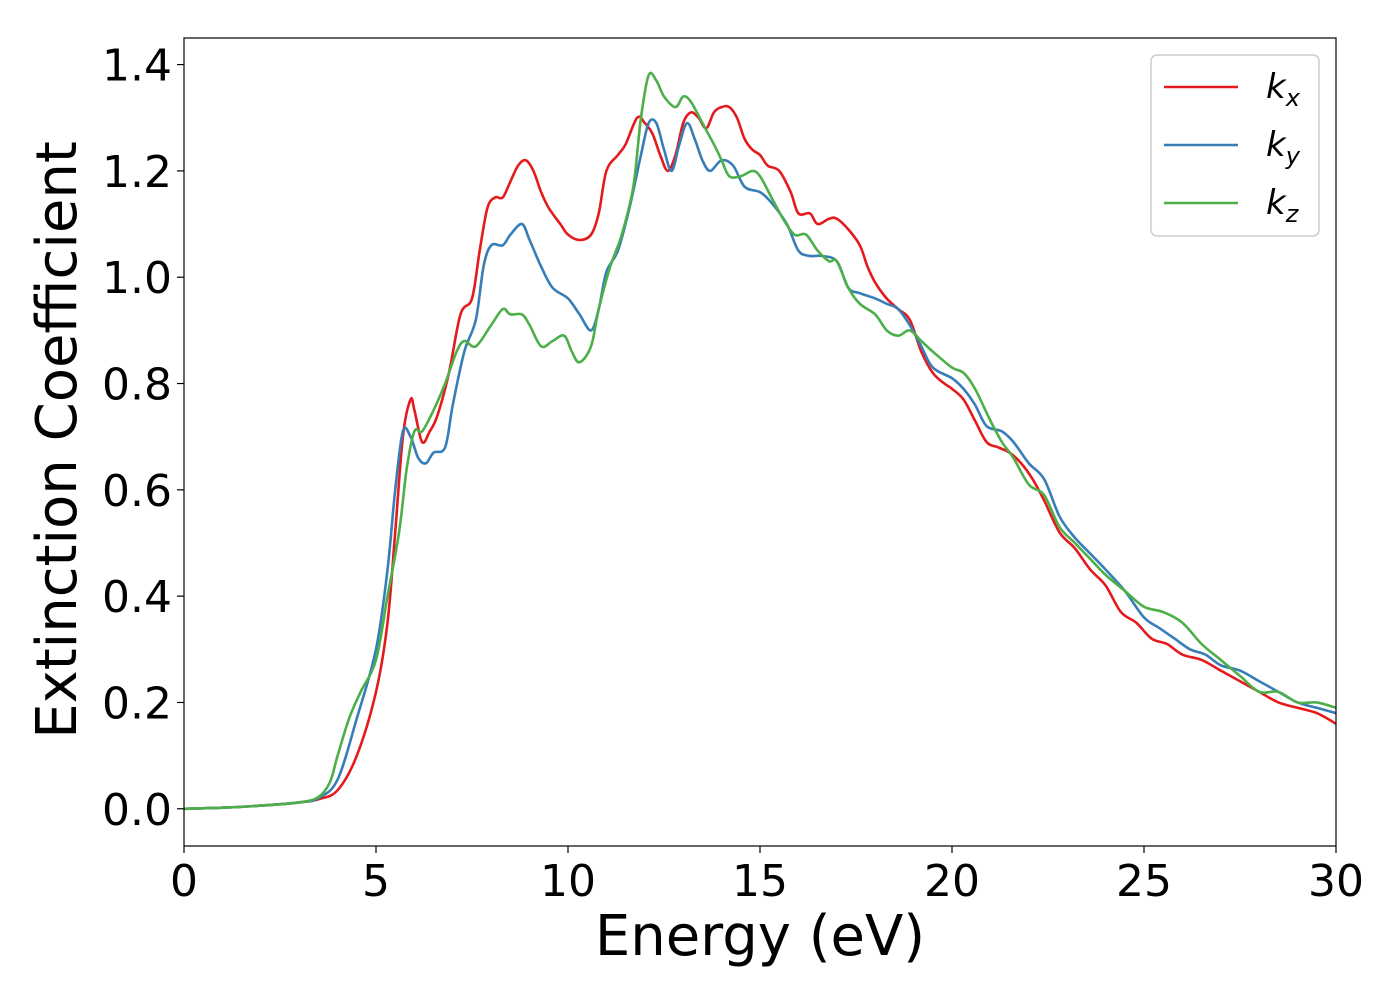  What do you see at coordinates (137, 491) in the screenshot?
I see `y-tick-label: 0.6` at bounding box center [137, 491].